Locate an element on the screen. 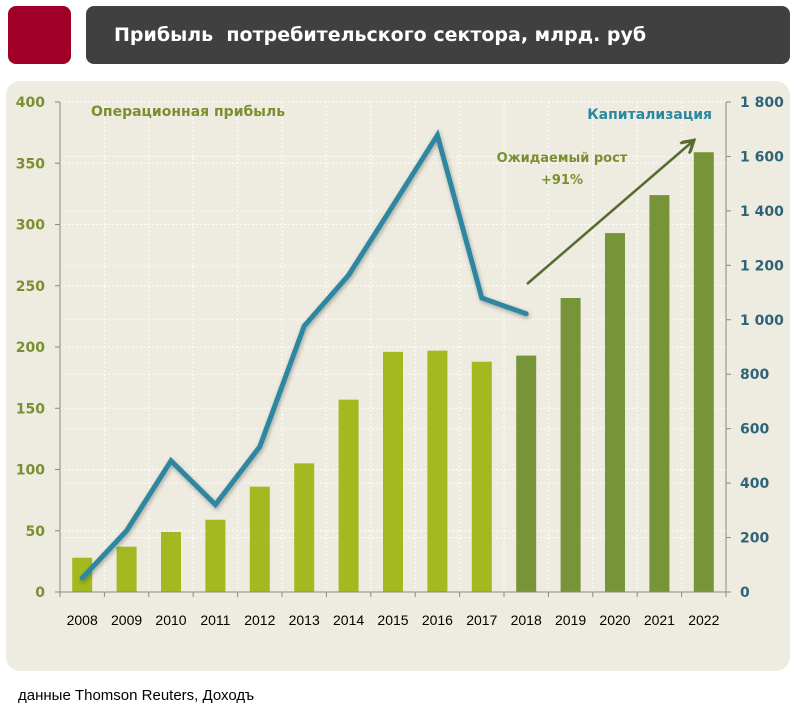 The width and height of the screenshot is (796, 708). right-tick-label: 1 200 is located at coordinates (762, 266).